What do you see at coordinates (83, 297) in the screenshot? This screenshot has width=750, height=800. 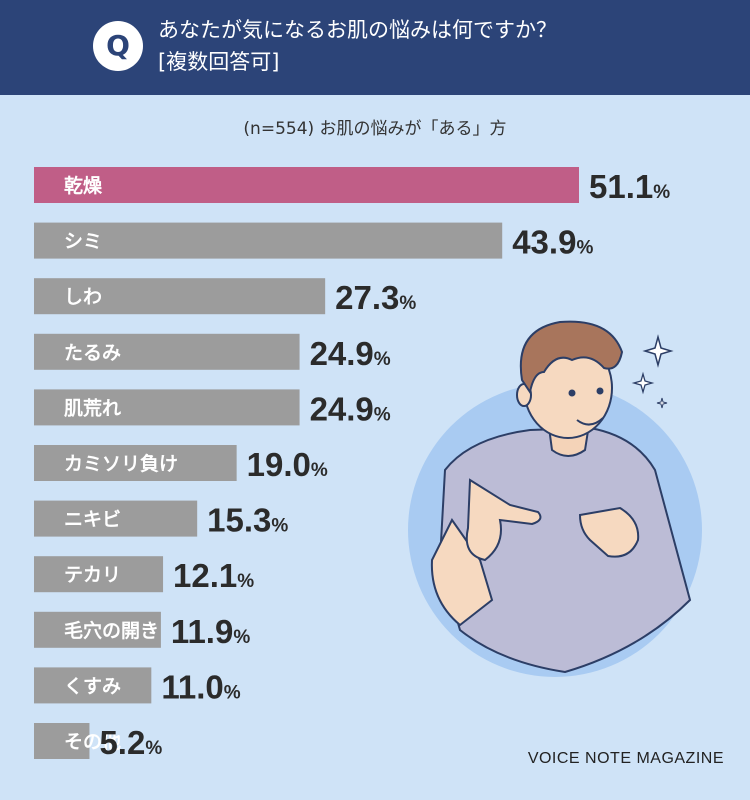 I see `category-label: しわ` at bounding box center [83, 297].